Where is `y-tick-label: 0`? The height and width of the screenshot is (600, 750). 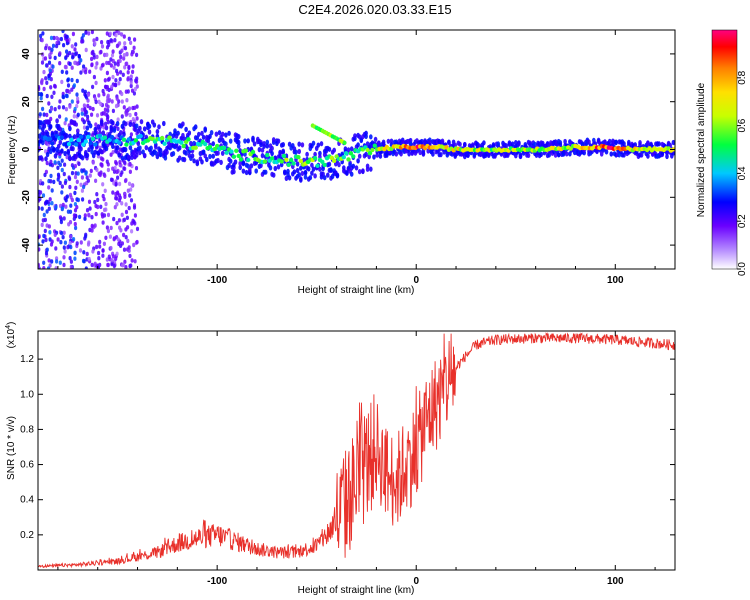
y-tick-label: 0 is located at coordinates (26, 149).